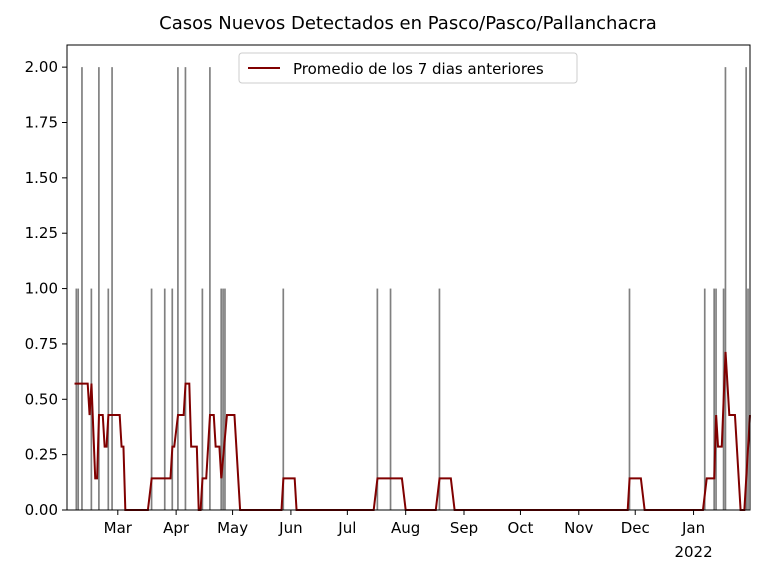  Describe the element at coordinates (520, 528) in the screenshot. I see `x-tick-label: Oct` at that location.